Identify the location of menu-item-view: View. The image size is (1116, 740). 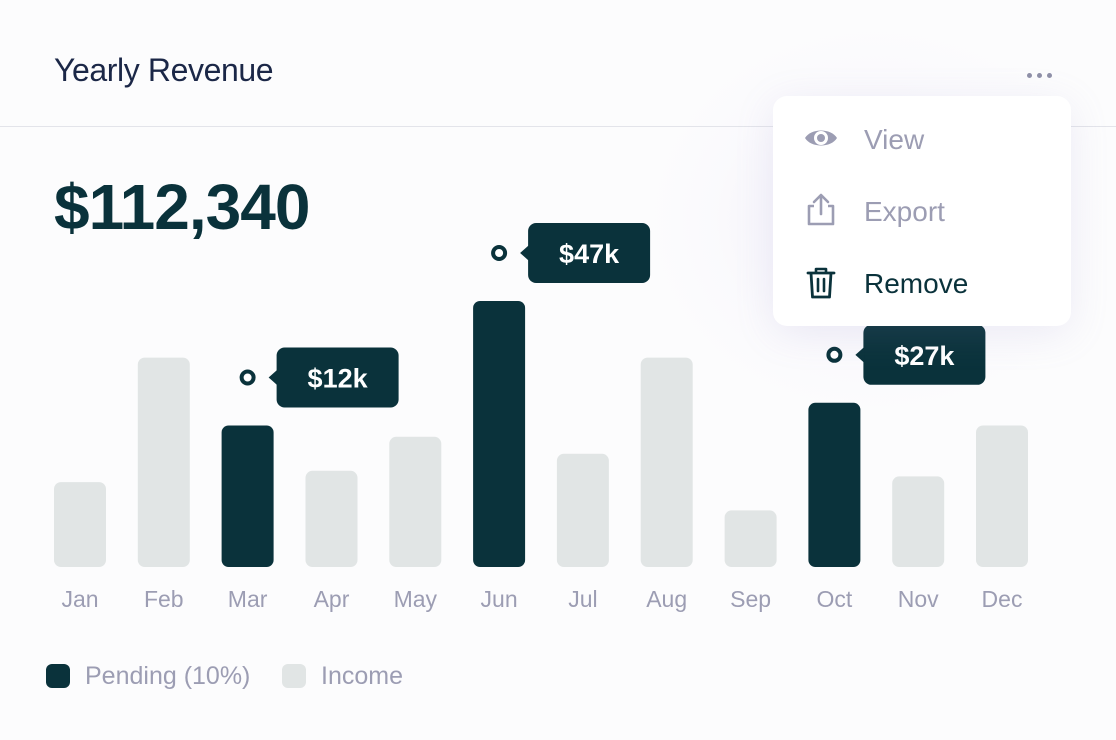
(922, 138).